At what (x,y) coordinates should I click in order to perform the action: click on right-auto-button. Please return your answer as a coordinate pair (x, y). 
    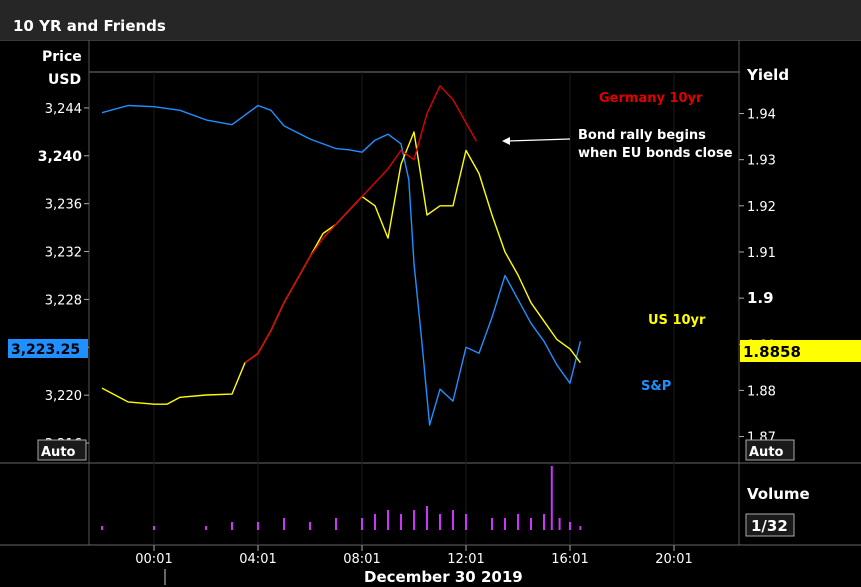
    Looking at the image, I should click on (770, 450).